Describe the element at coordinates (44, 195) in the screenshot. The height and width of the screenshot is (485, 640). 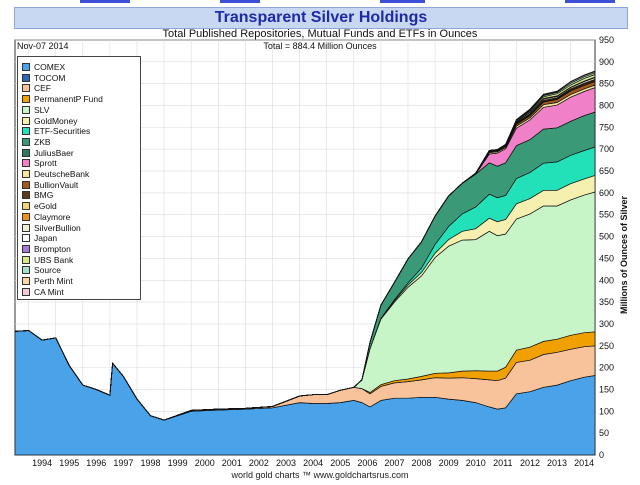
I see `legend-label: BMG` at that location.